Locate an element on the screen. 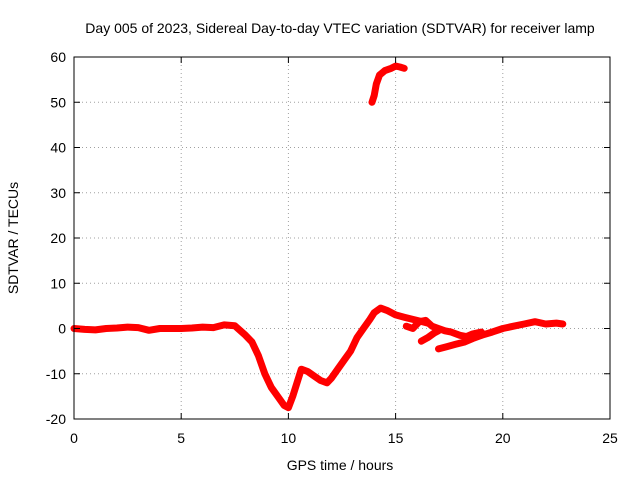 This screenshot has height=480, width=640. series-segment-drop-b is located at coordinates (460, 342).